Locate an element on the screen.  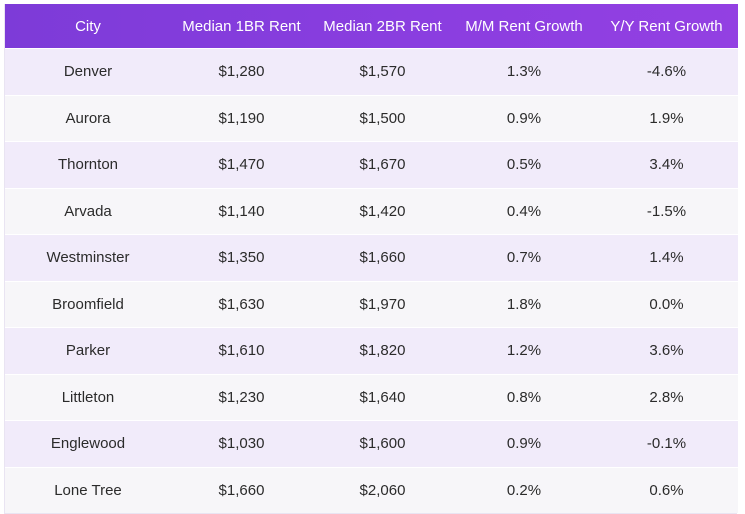
table-row: Broomfield $1,630 $1,970 1.8% 0.0% is located at coordinates (371, 304).